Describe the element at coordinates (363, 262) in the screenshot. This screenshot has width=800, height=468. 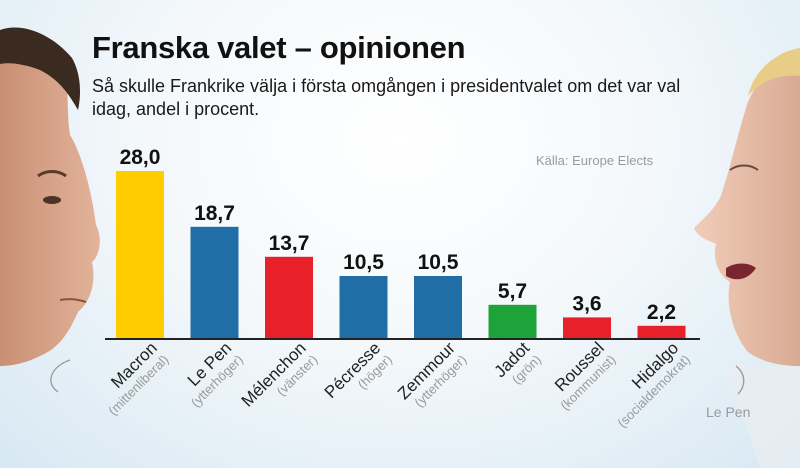
I see `value-label-pecresse: 10,5` at that location.